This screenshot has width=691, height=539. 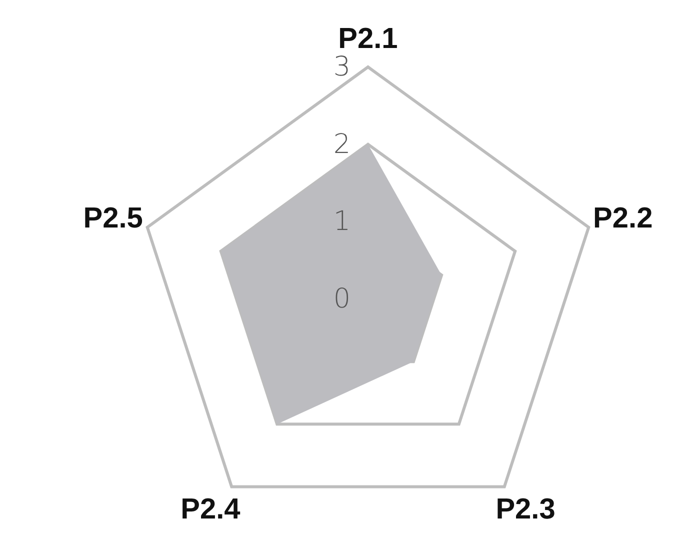 What do you see at coordinates (113, 218) in the screenshot?
I see `spoke-label: P2.5` at bounding box center [113, 218].